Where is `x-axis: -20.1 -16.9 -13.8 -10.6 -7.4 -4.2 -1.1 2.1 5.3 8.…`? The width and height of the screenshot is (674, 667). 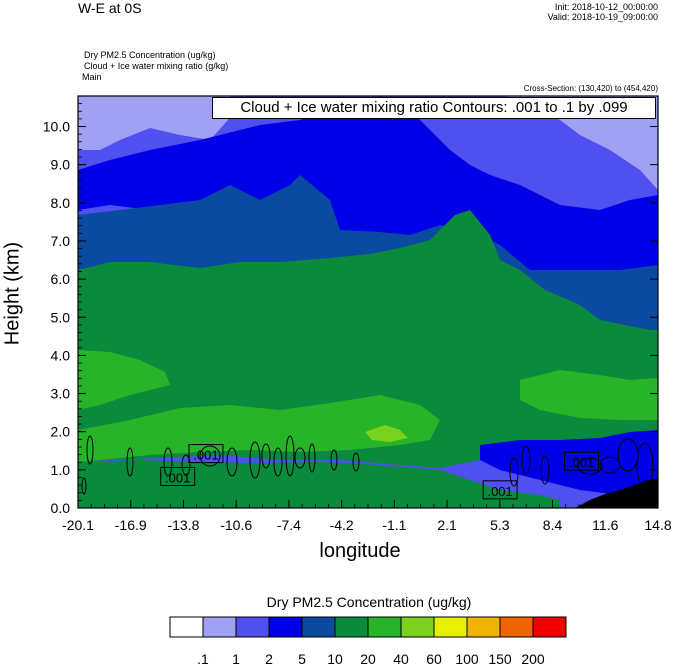 x-axis: -20.1 -16.9 -13.8 -10.6 -7.4 -4.2 -1.1 2.1 5.3 8.… is located at coordinates (367, 516).